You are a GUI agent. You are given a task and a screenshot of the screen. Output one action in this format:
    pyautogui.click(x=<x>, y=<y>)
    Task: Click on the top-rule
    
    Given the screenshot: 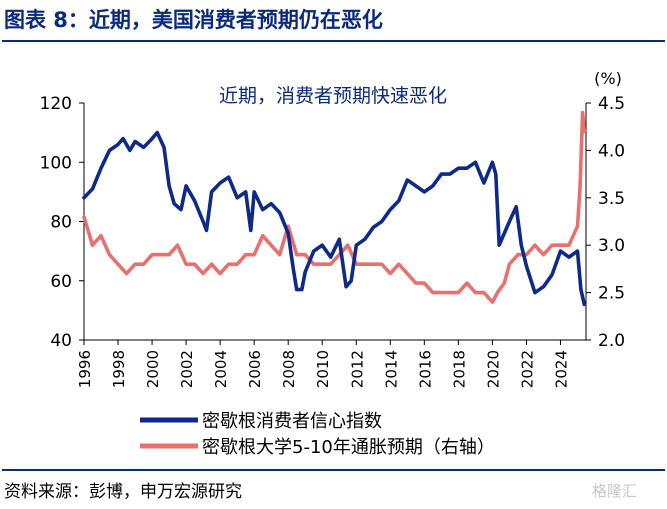 What is the action you would take?
    pyautogui.click(x=333, y=41)
    